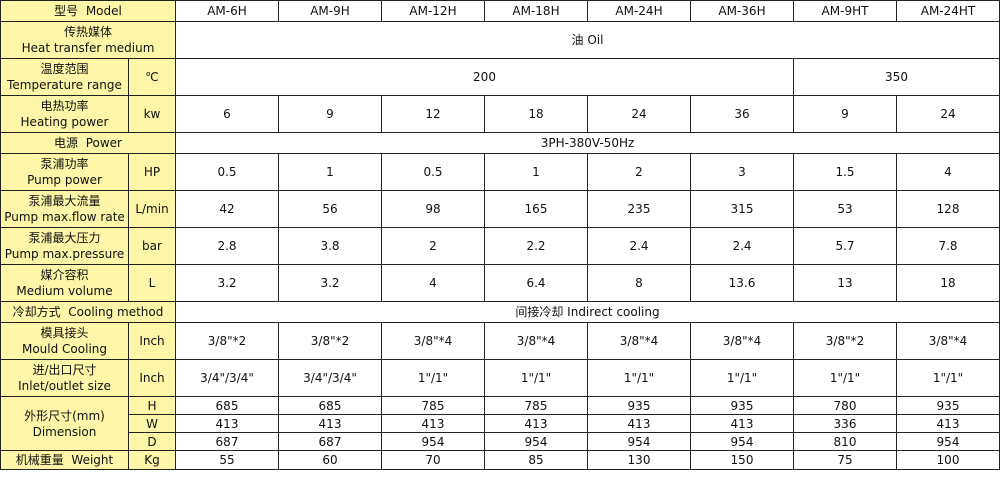 This screenshot has height=486, width=1000. Describe the element at coordinates (742, 114) in the screenshot. I see `heating-value: 36` at that location.